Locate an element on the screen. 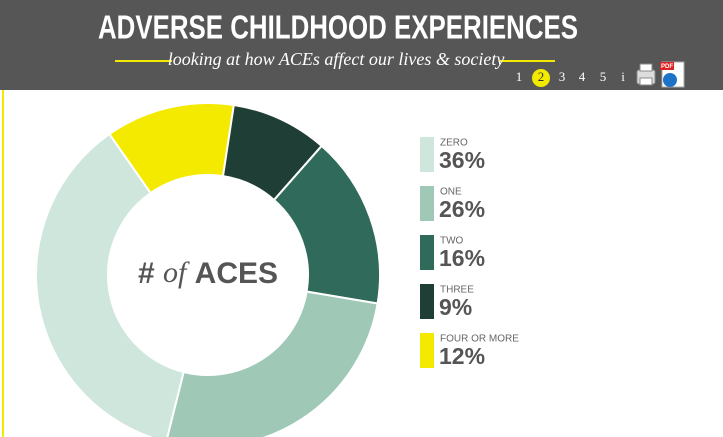  center-label: # of ACES is located at coordinates (208, 273).